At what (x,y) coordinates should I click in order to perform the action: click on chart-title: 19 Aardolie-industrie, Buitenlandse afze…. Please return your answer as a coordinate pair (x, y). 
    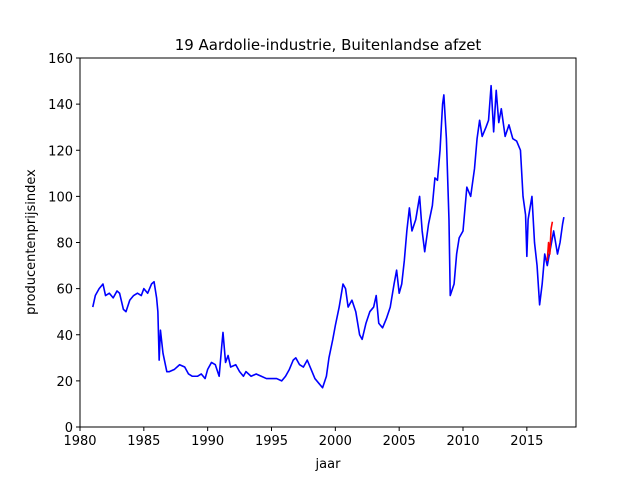
    Looking at the image, I should click on (328, 45).